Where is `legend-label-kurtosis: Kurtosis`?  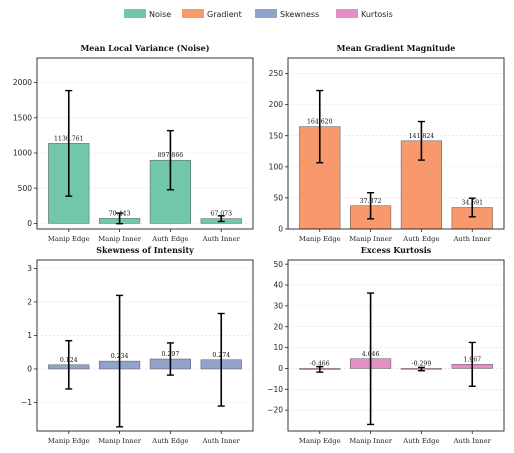 legend-label-kurtosis: Kurtosis is located at coordinates (377, 14).